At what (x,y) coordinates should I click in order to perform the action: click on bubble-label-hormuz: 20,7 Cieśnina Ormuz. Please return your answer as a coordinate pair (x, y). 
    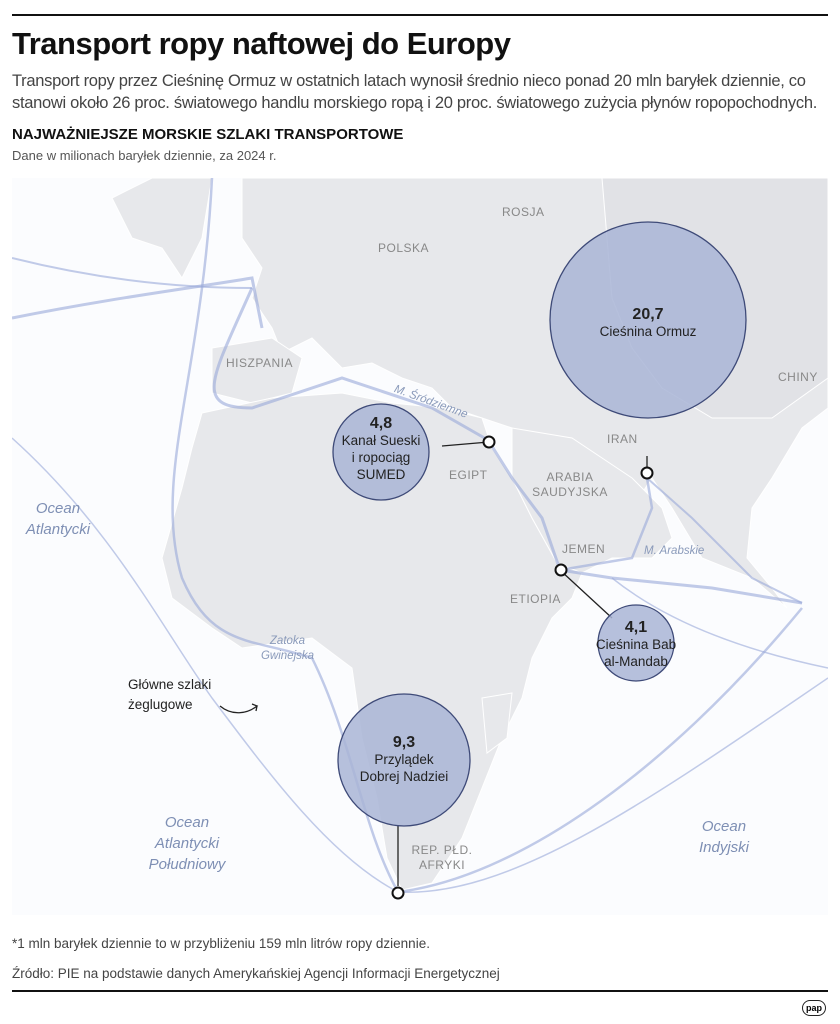
    Looking at the image, I should click on (648, 322).